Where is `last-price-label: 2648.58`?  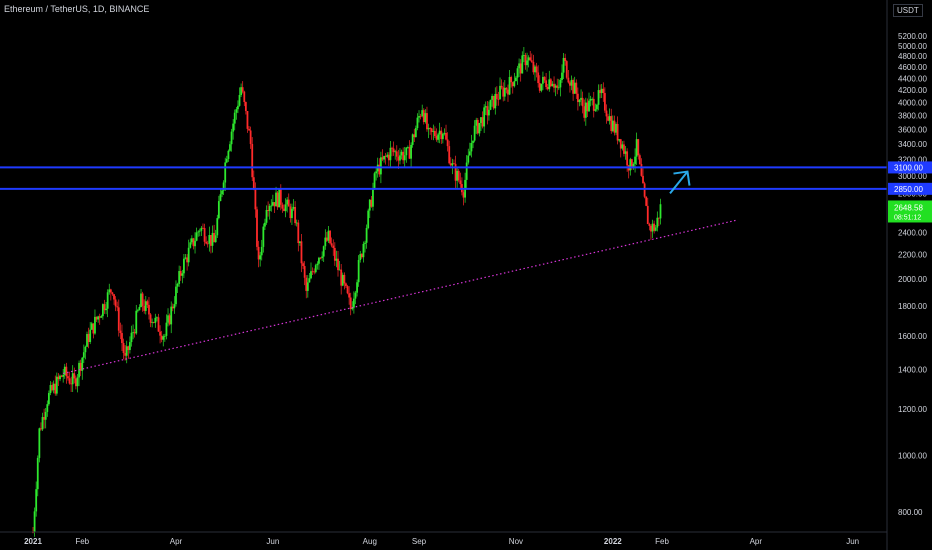 last-price-label: 2648.58 is located at coordinates (908, 207).